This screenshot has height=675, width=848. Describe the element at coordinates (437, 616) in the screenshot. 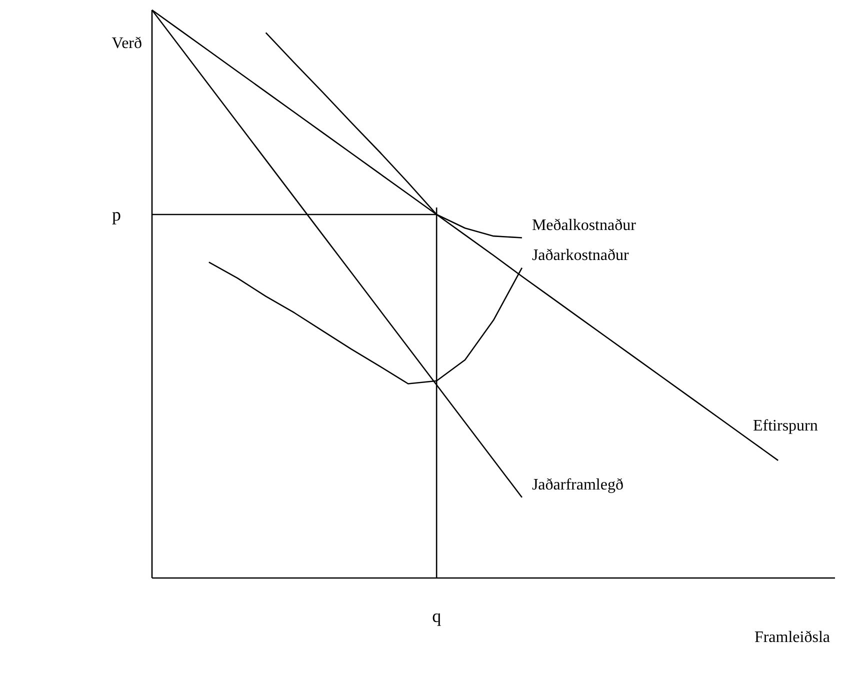

I see `text: q` at that location.